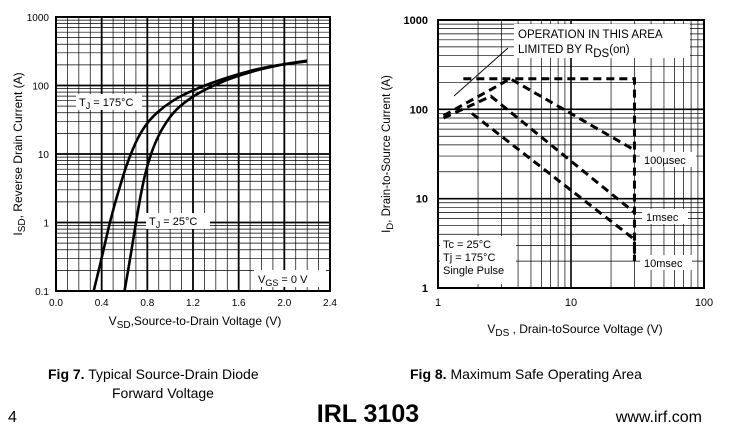 This screenshot has width=736, height=437. What do you see at coordinates (102, 303) in the screenshot?
I see `fig7-x-tick-label: 0.4` at bounding box center [102, 303].